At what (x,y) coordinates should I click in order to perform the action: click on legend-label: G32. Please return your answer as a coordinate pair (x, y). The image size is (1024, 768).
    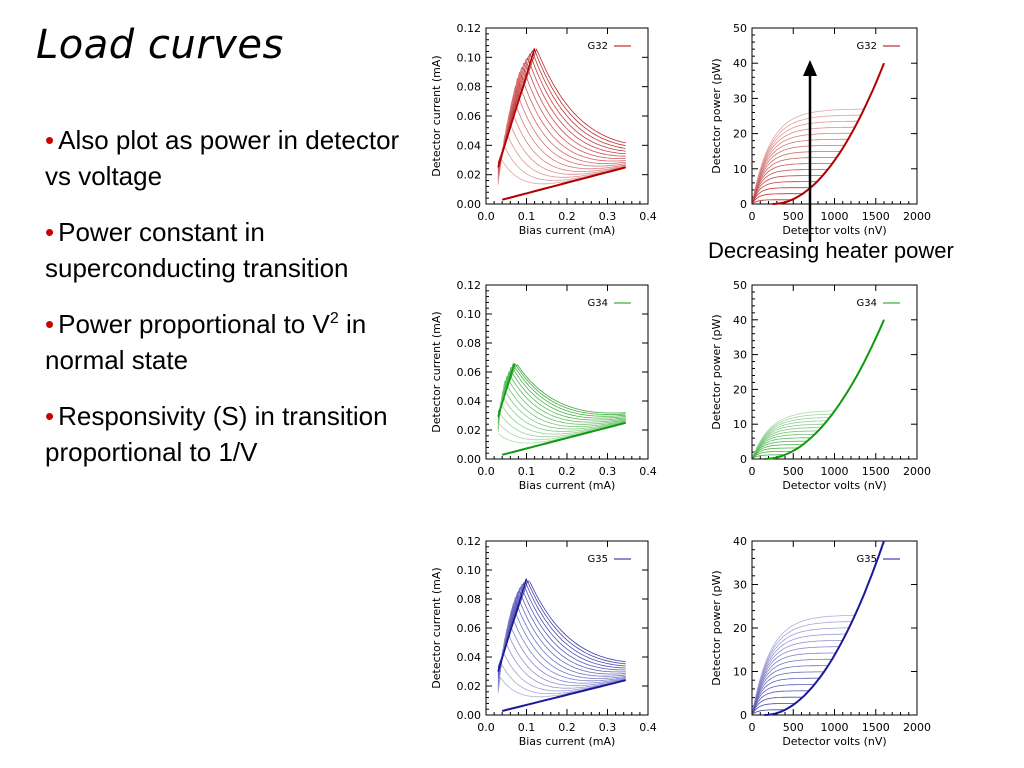
    Looking at the image, I should click on (867, 46).